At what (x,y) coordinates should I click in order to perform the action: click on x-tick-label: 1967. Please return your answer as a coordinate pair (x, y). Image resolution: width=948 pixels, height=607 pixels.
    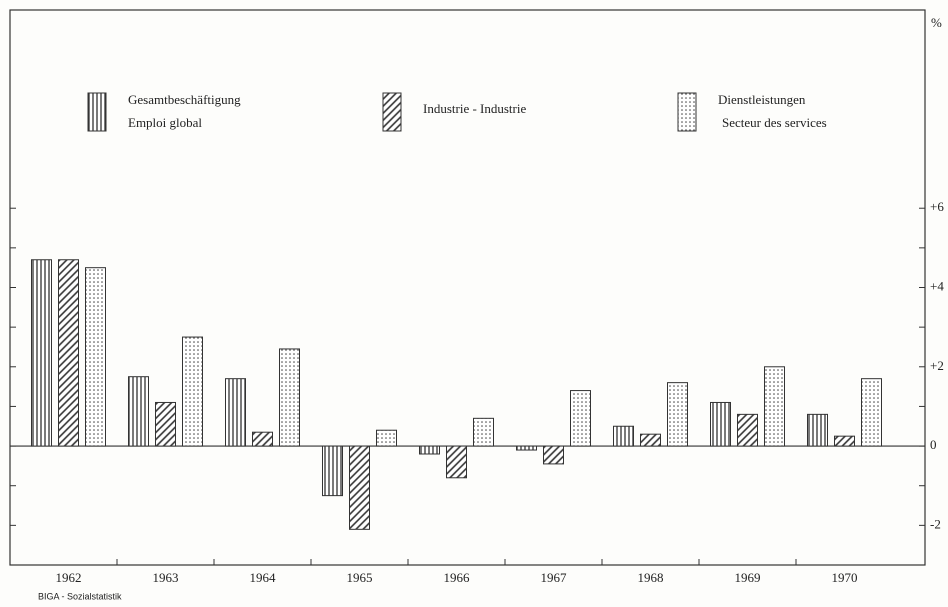
    Looking at the image, I should click on (554, 577).